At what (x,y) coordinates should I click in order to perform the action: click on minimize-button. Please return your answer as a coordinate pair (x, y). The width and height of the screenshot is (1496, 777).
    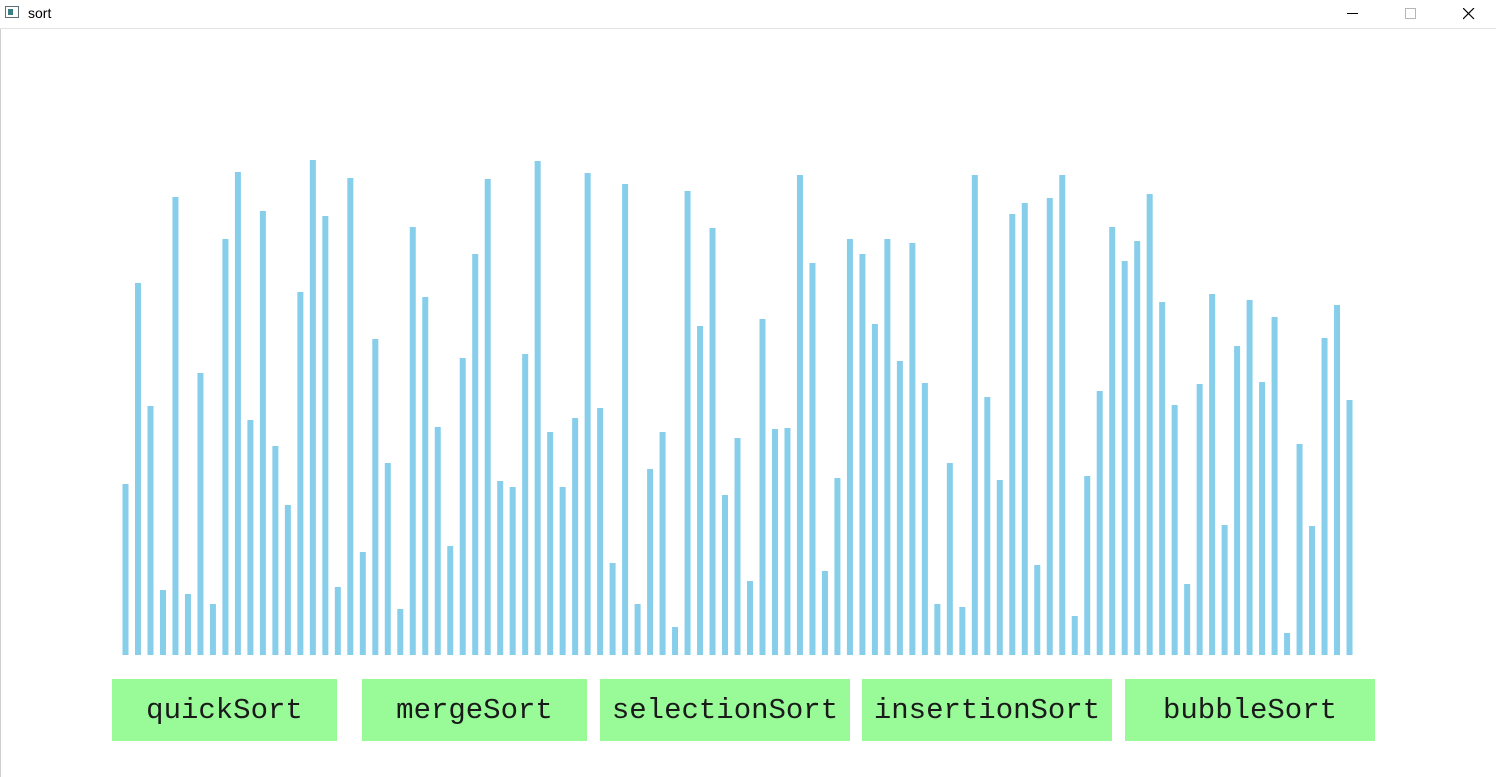
    Looking at the image, I should click on (1353, 14).